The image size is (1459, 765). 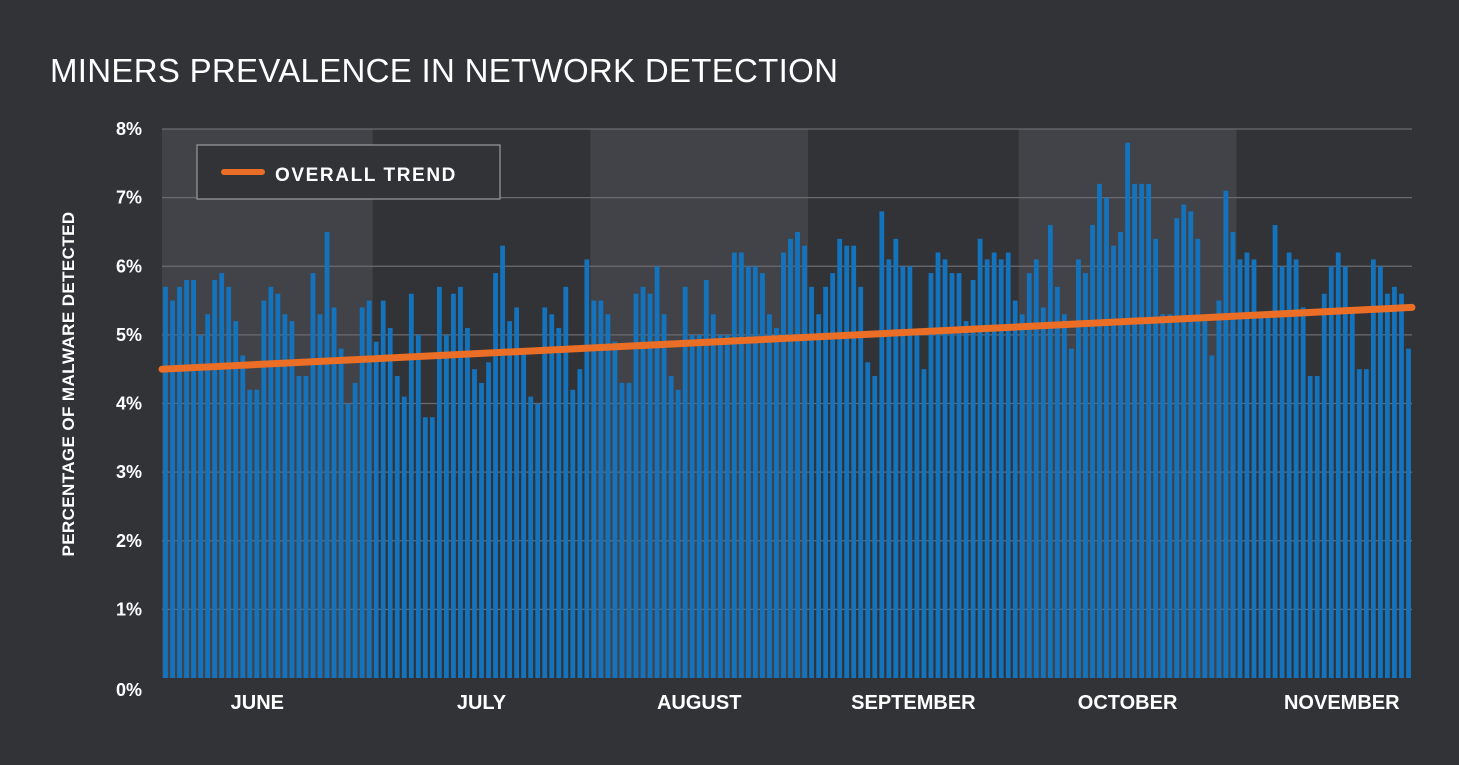 I want to click on y-tick-label: 2%, so click(x=129, y=541).